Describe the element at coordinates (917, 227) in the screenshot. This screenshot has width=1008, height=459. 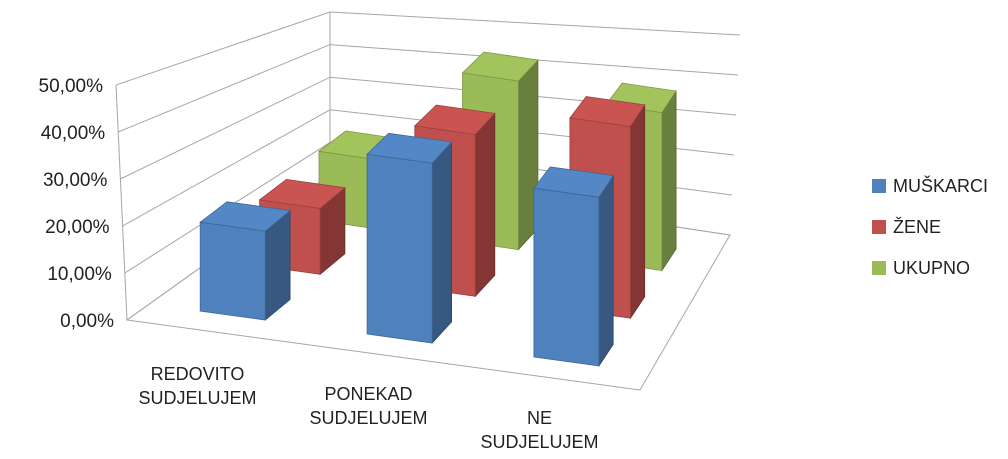
I see `legend-label: ŽENE` at that location.